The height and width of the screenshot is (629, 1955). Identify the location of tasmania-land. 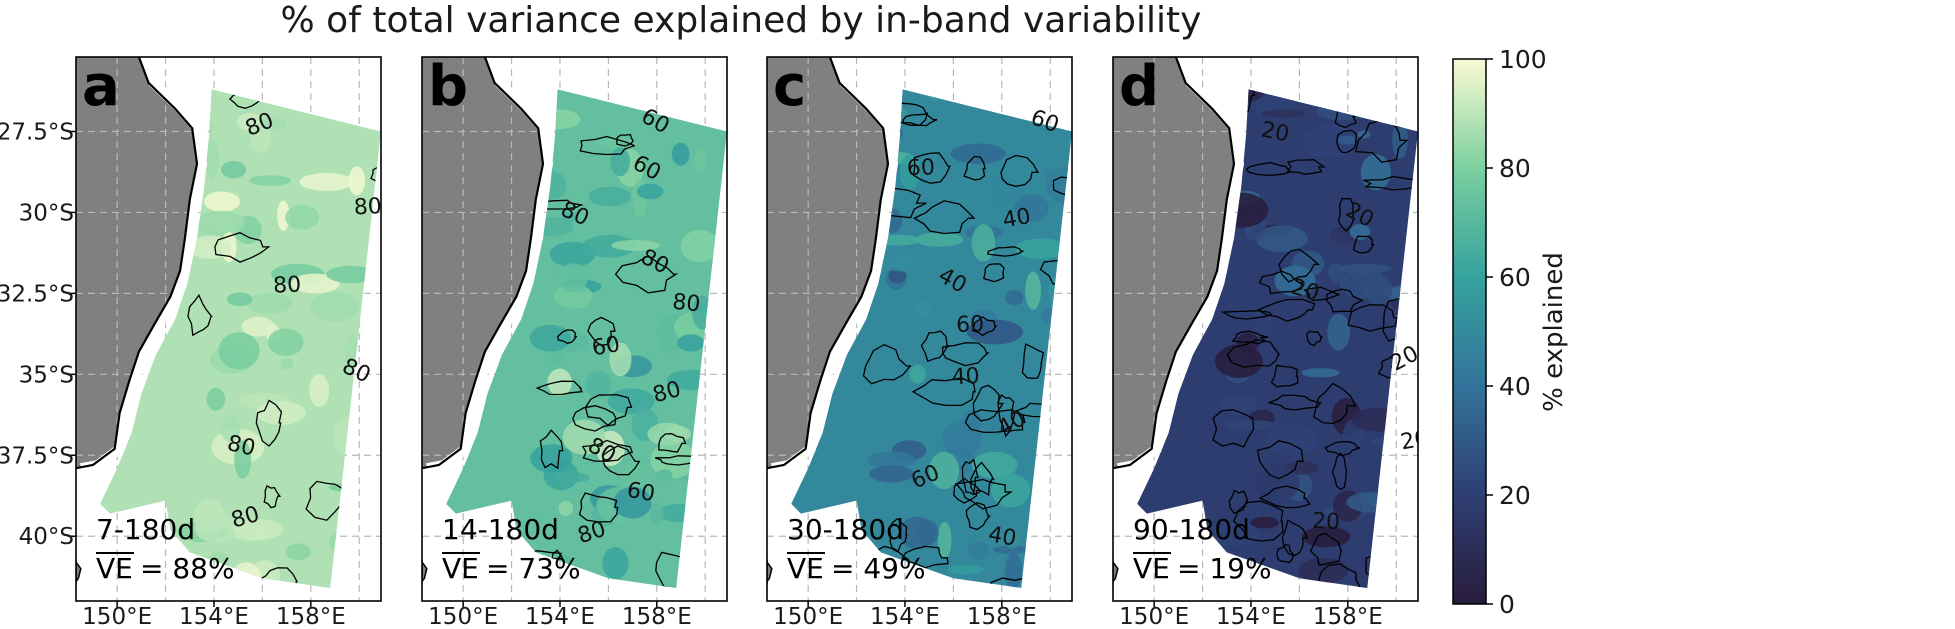
(770, 571).